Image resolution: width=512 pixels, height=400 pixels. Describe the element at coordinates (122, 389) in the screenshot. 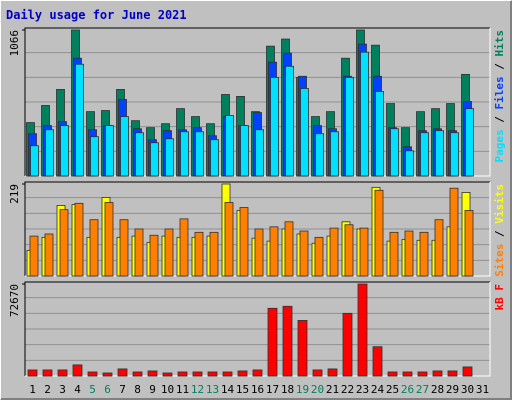

I see `x-tick-label: 7` at that location.